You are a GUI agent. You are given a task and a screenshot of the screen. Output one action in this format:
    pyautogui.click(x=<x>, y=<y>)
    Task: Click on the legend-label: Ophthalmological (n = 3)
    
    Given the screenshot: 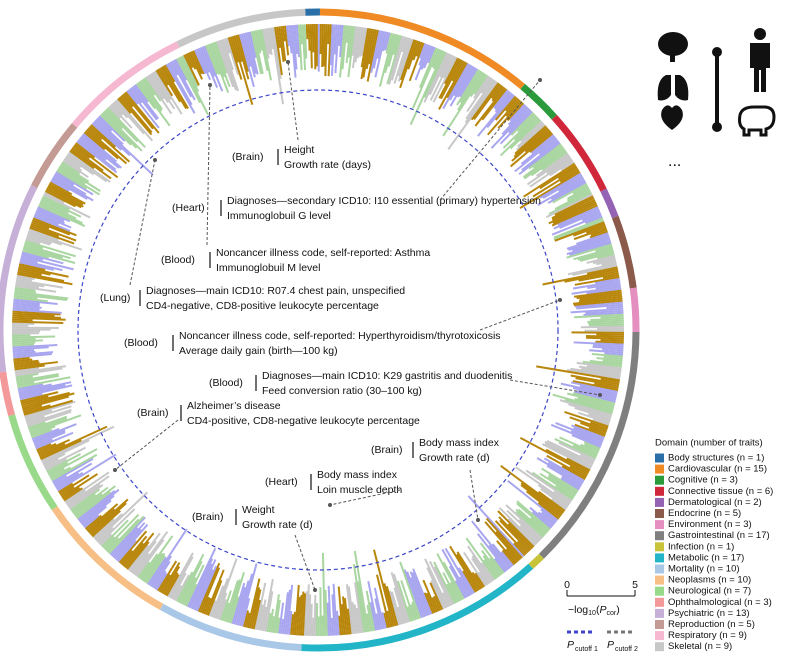 What is the action you would take?
    pyautogui.click(x=720, y=602)
    